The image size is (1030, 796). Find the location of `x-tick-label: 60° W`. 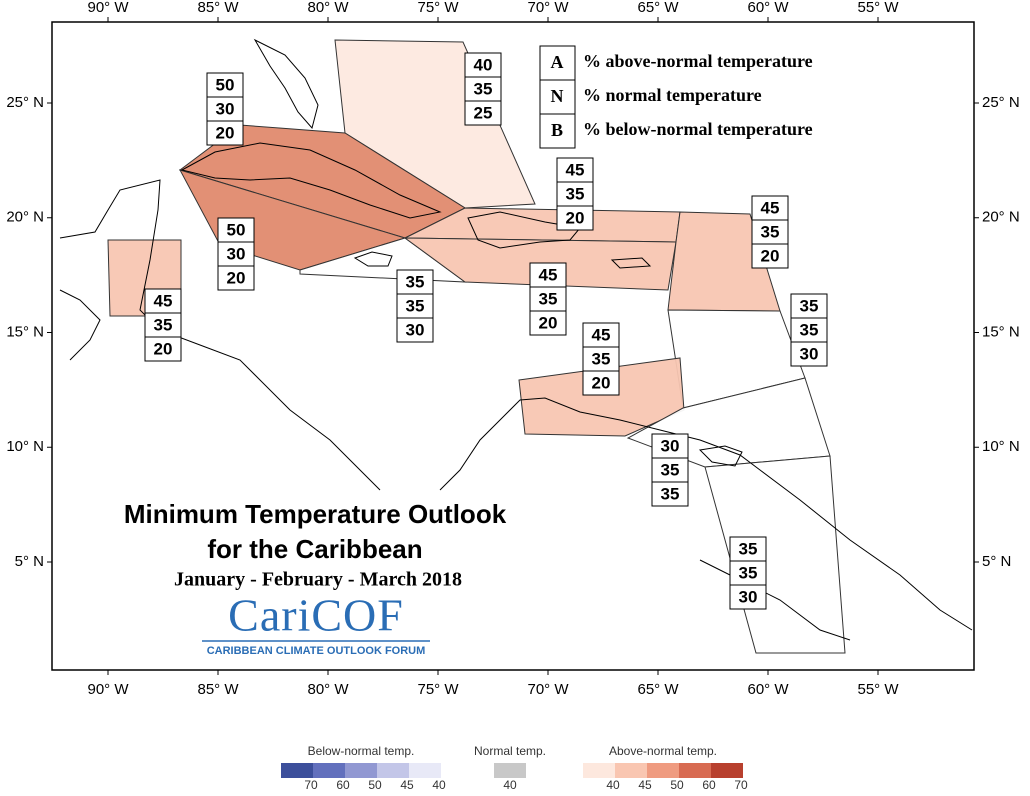

x-tick-label: 60° W is located at coordinates (768, 8).